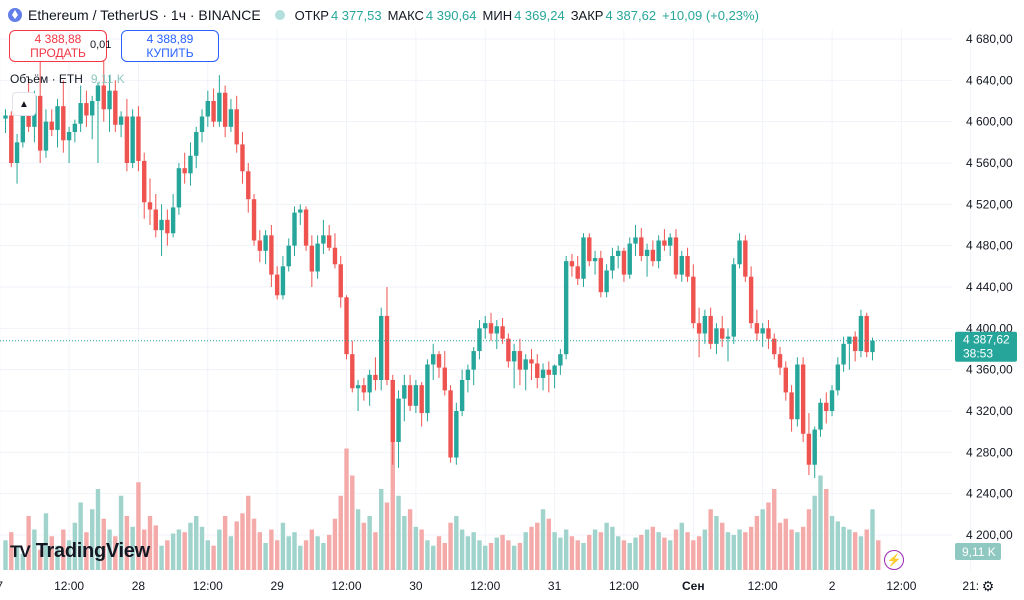 The image size is (1024, 600). What do you see at coordinates (693, 586) in the screenshot?
I see `x-tick-label: Сен` at bounding box center [693, 586].